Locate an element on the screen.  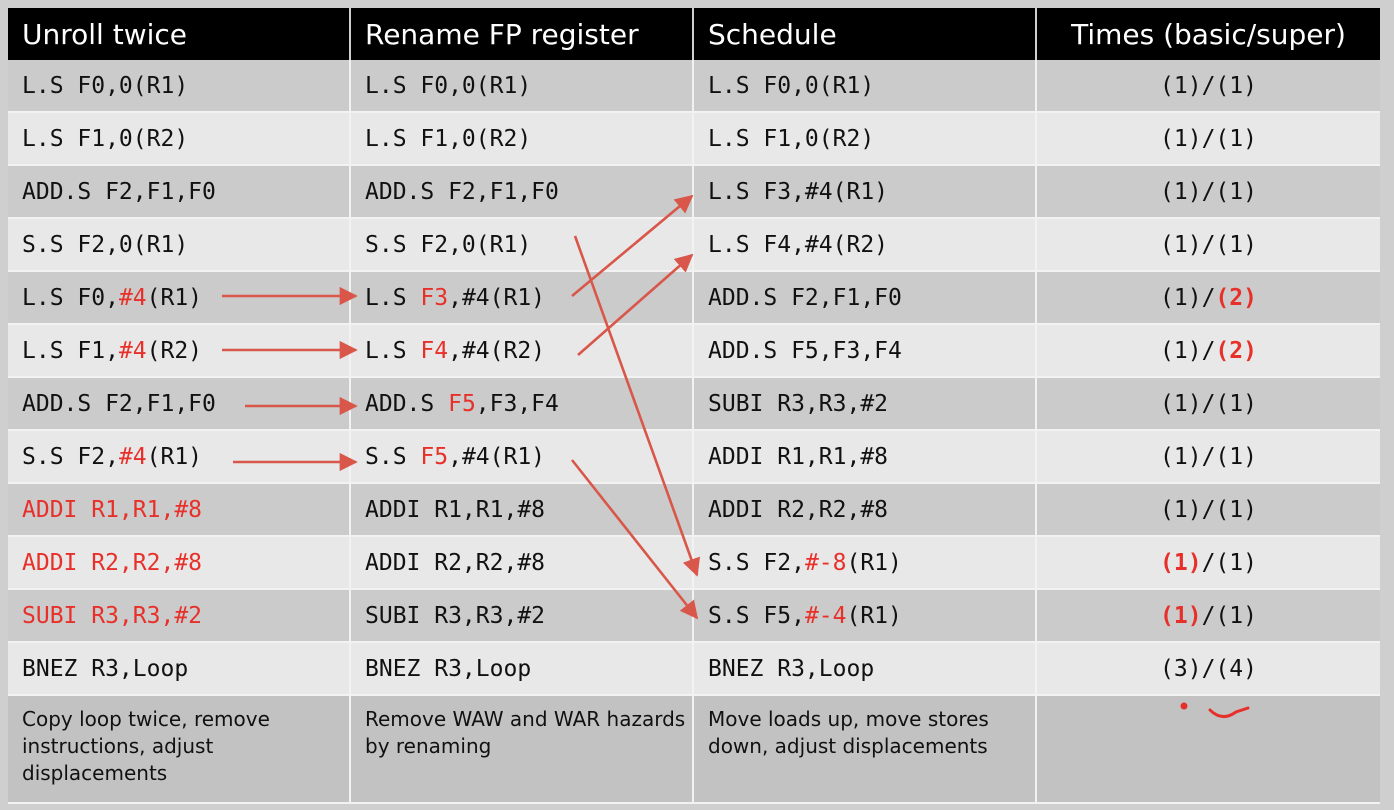
cell-text: L.S F0, is located at coordinates (70, 297).